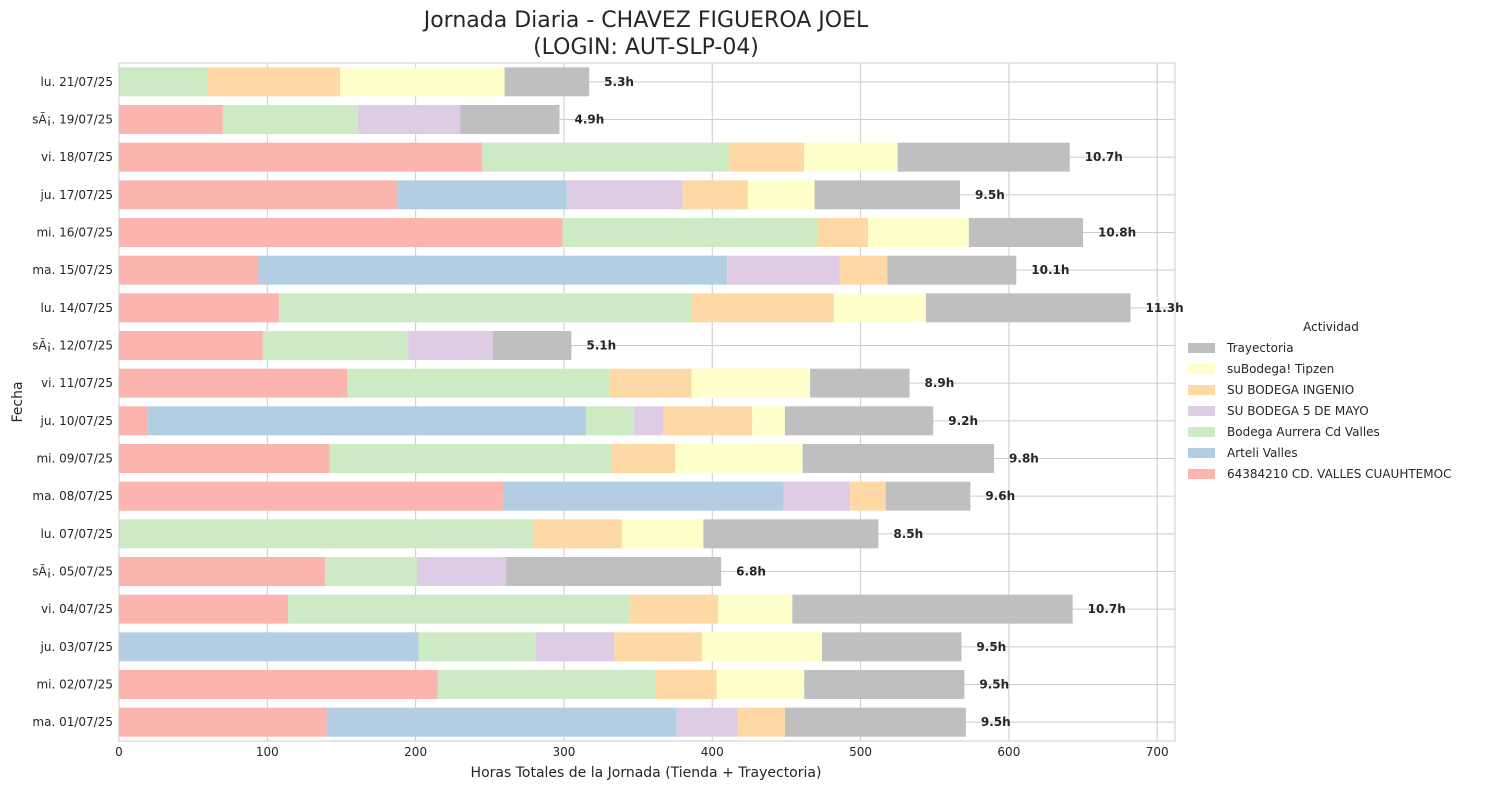 The image size is (1489, 790). What do you see at coordinates (74, 233) in the screenshot?
I see `y-tick-label: mi. 16/07/25` at bounding box center [74, 233].